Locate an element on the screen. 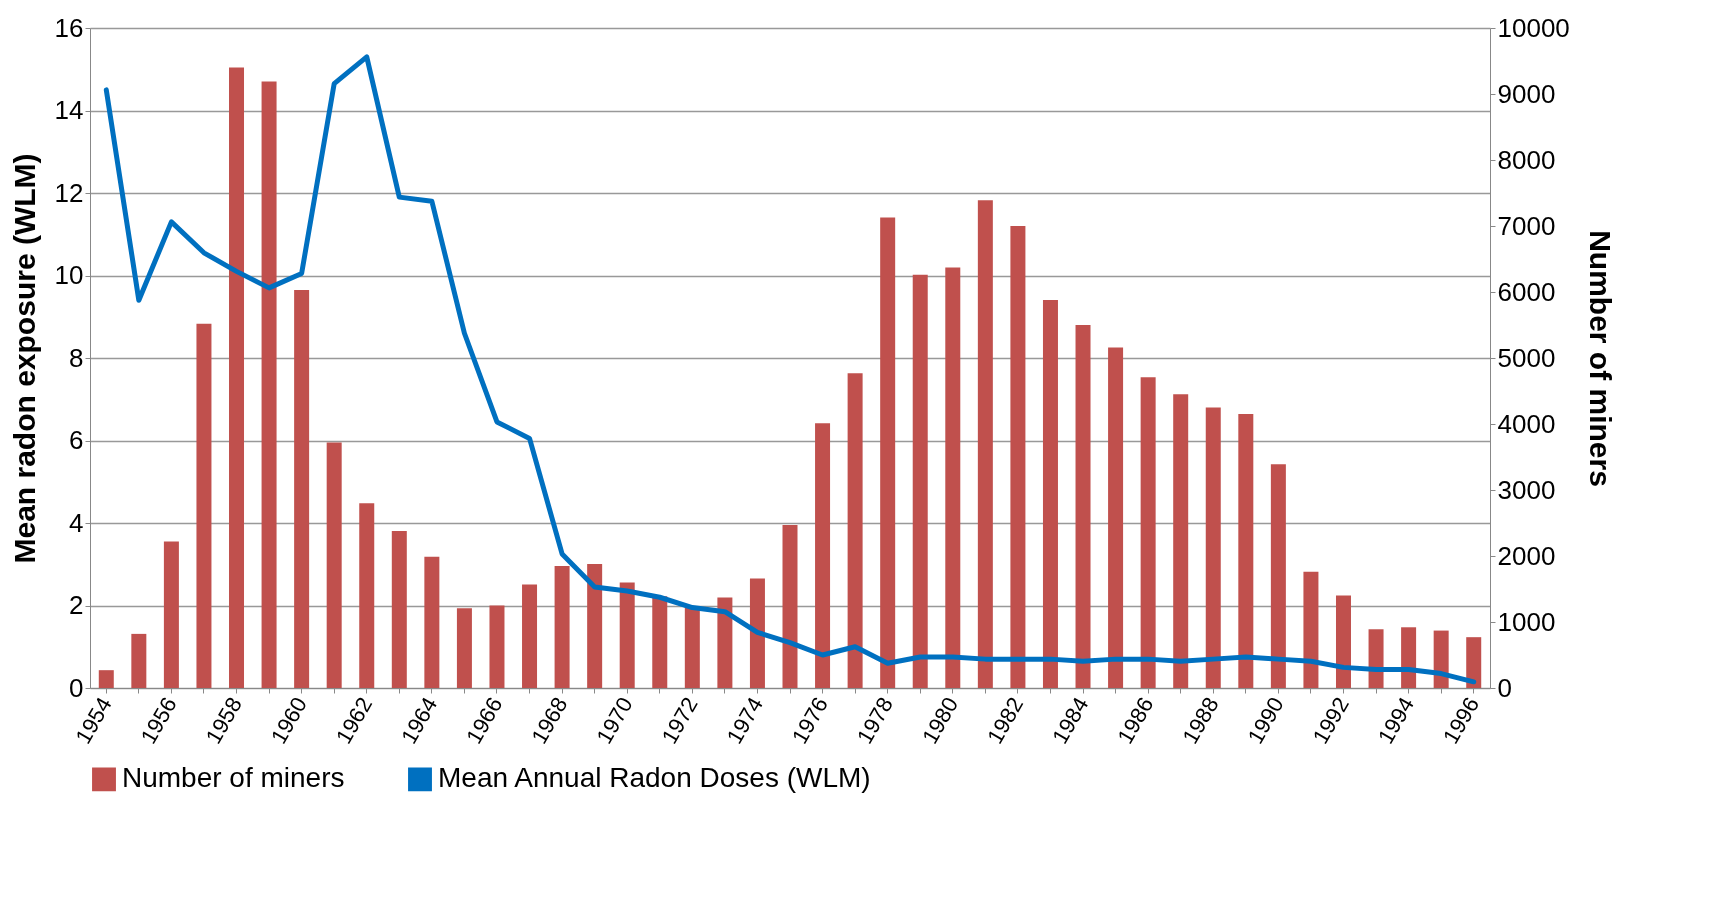  y2-tick-label: 6000 is located at coordinates (1526, 291).